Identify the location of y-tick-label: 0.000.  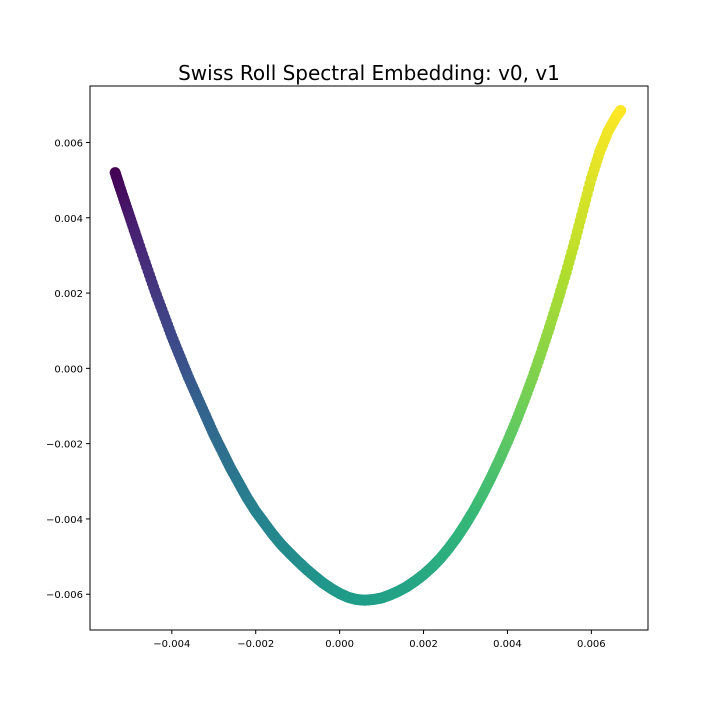
(68, 369).